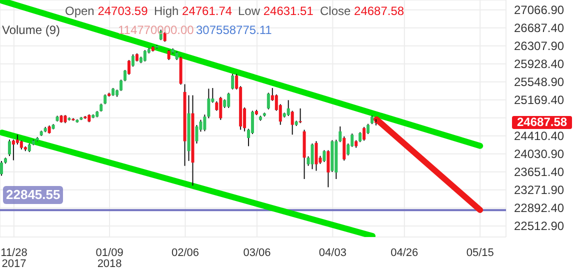 The height and width of the screenshot is (268, 576). I want to click on annotation: Open 24703.59, so click(106, 11).